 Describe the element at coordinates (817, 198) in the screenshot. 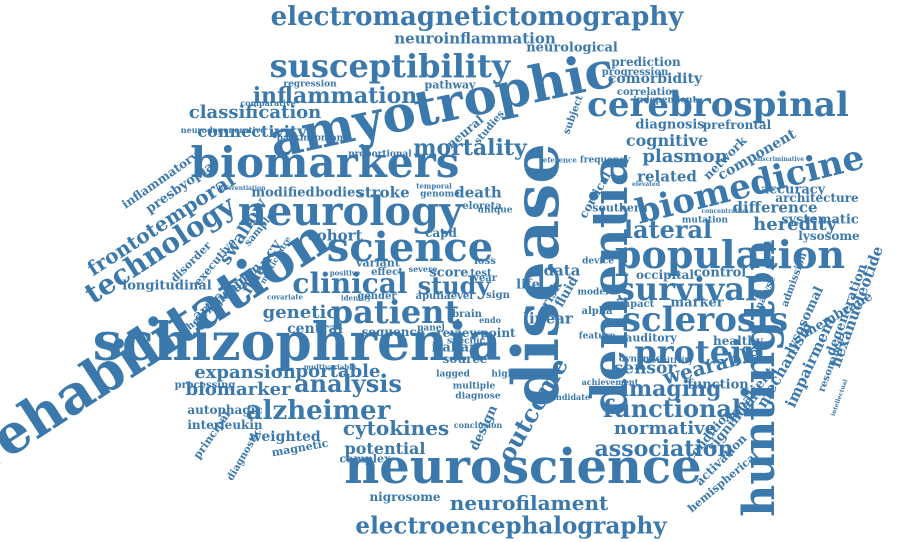

I see `cloud-word: architecture` at that location.